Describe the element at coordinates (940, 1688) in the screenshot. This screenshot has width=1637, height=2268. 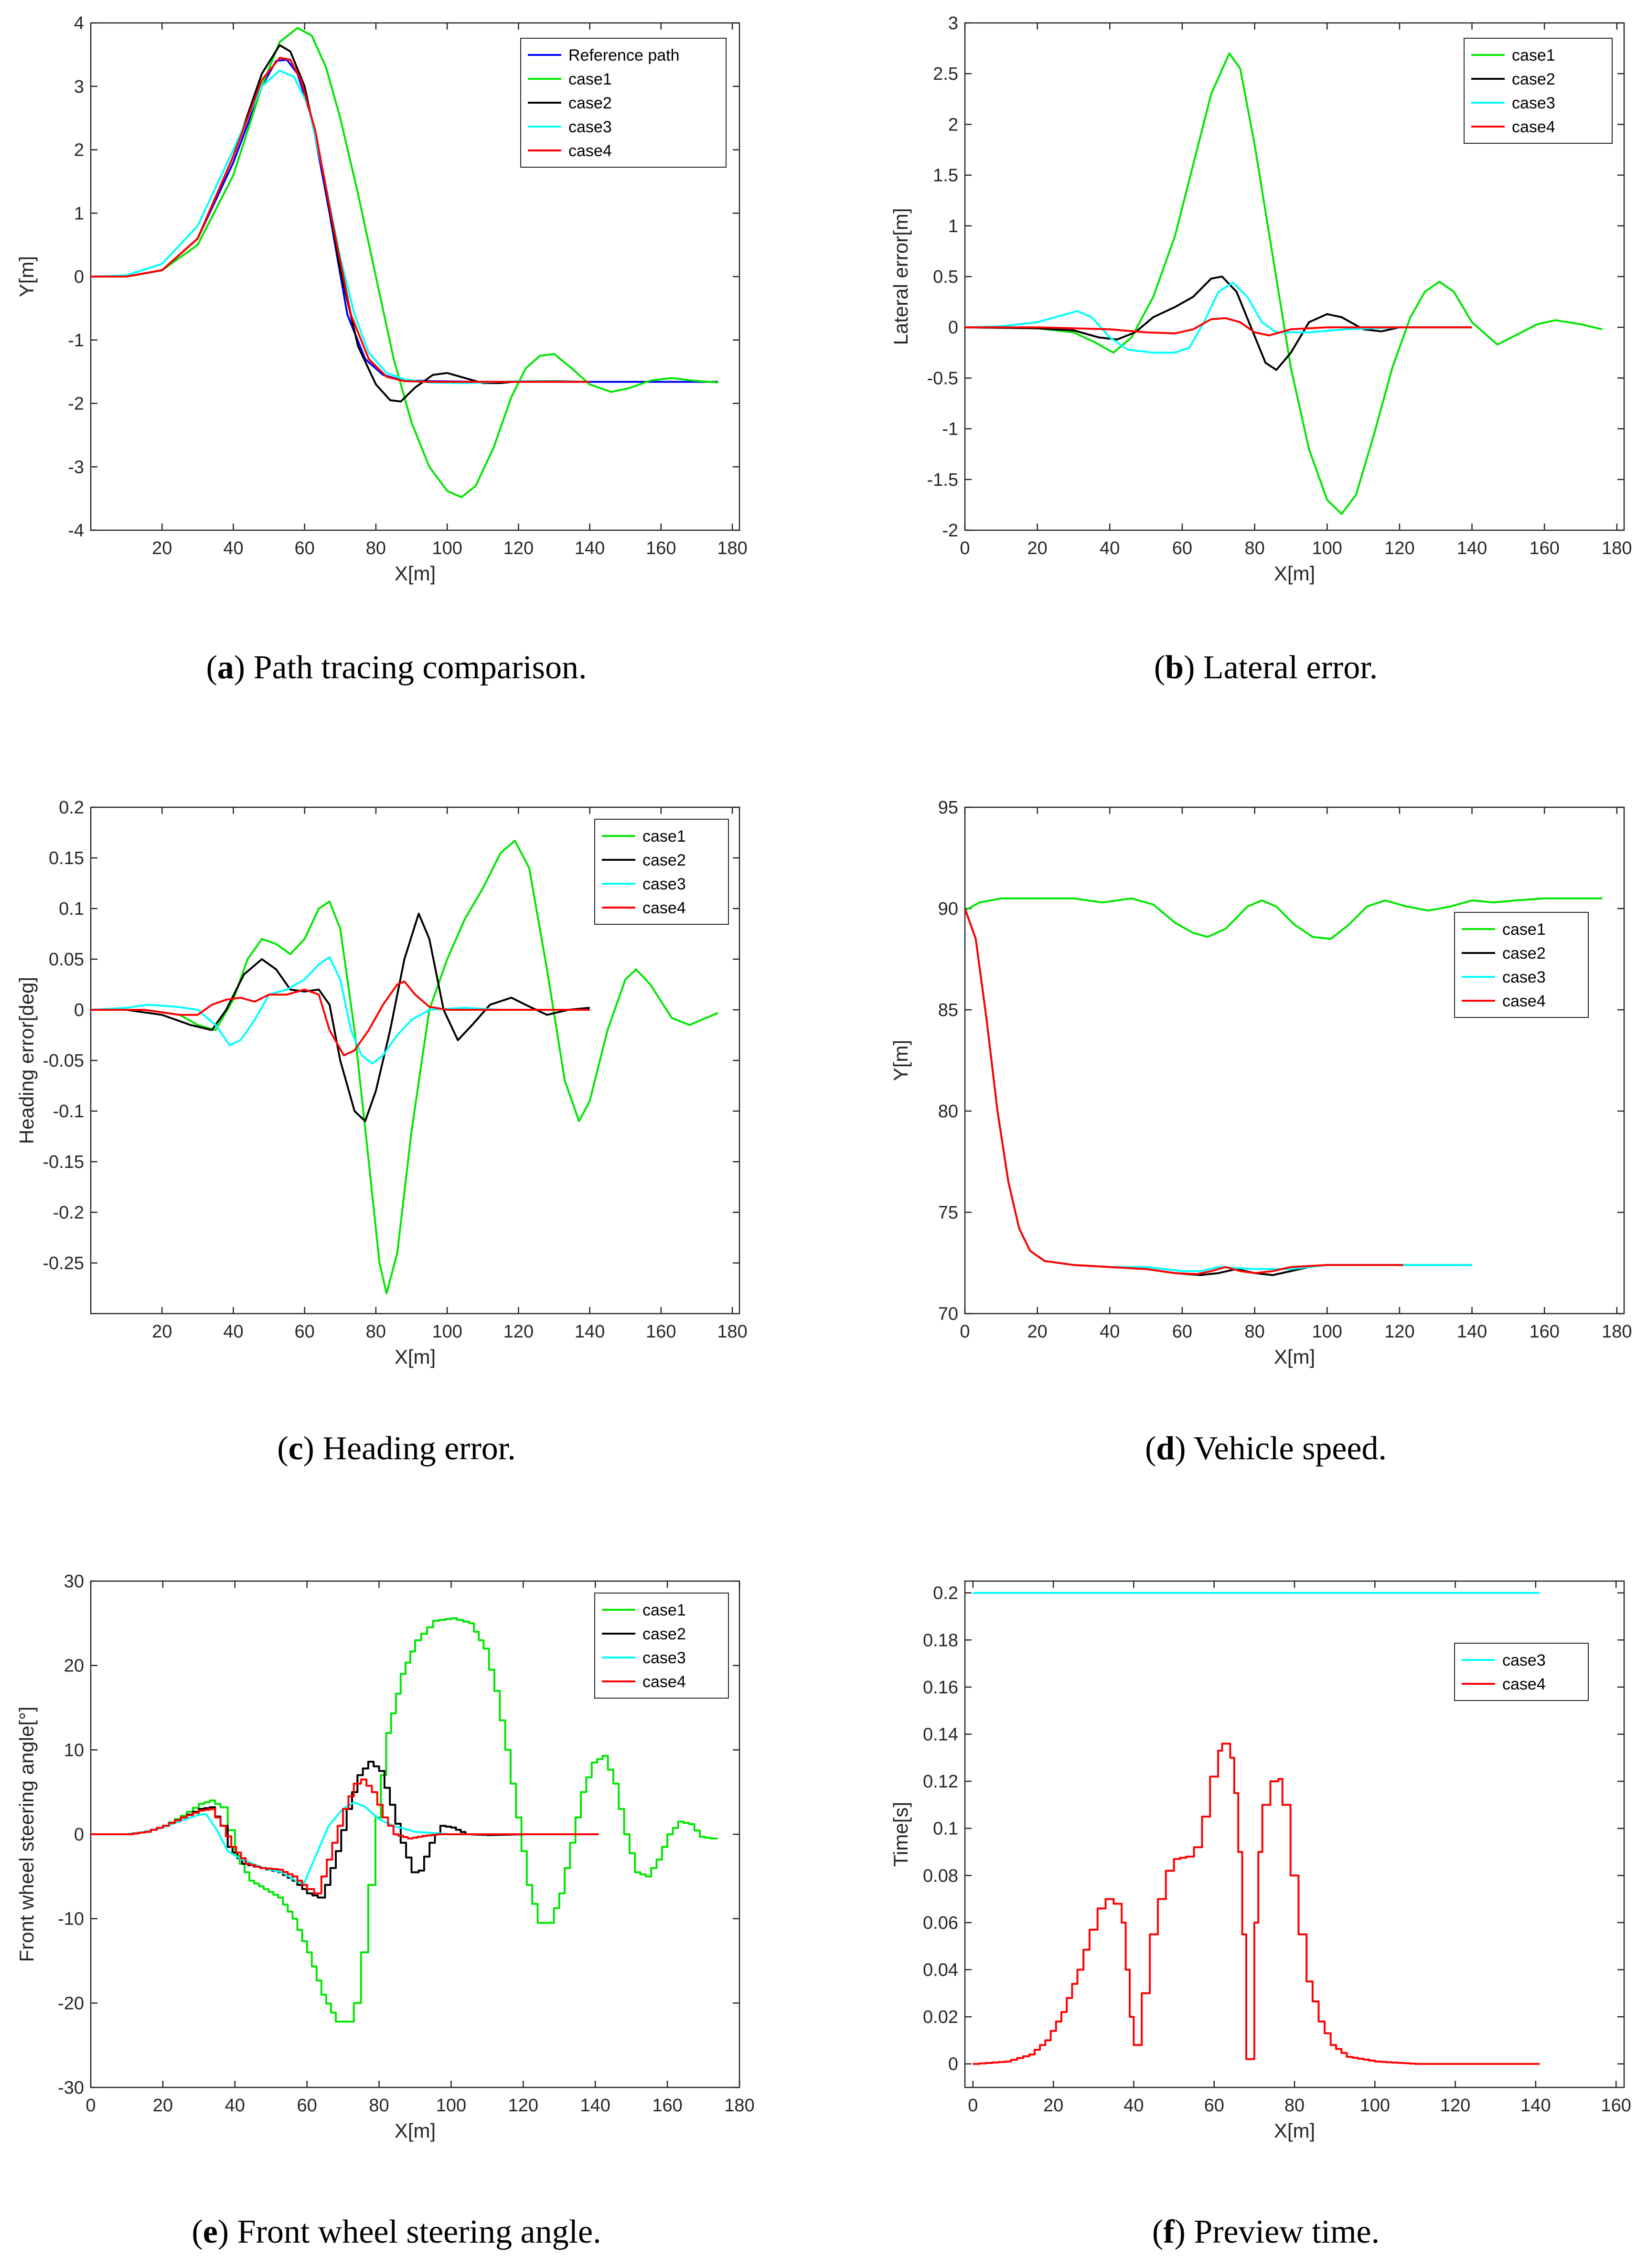
I see `y-tick-label: 0.16` at that location.